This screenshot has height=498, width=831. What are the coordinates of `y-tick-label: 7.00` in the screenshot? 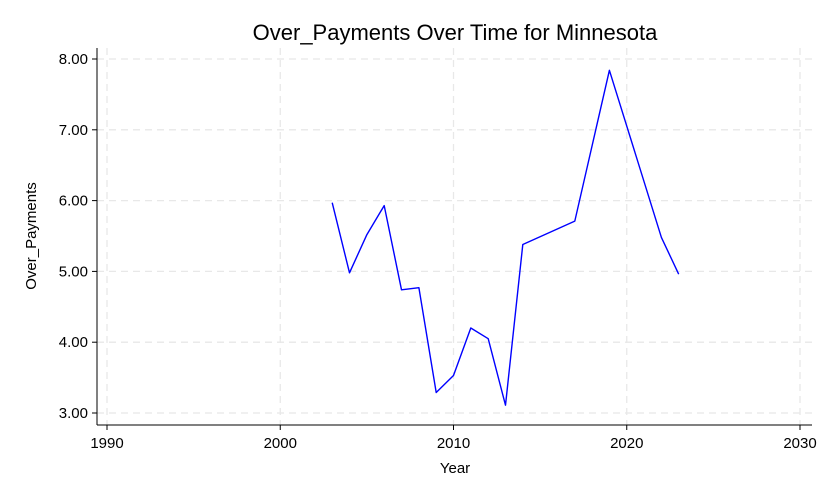 It's located at (73, 130).